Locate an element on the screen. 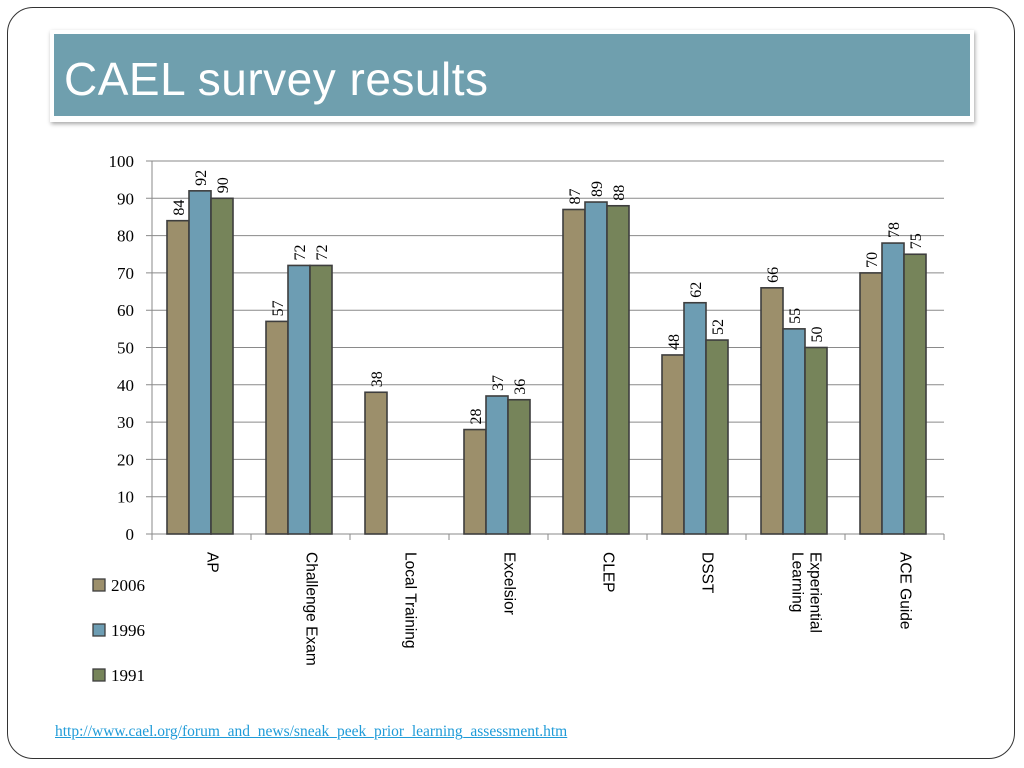 This screenshot has height=768, width=1024. data-label: 92 is located at coordinates (201, 178).